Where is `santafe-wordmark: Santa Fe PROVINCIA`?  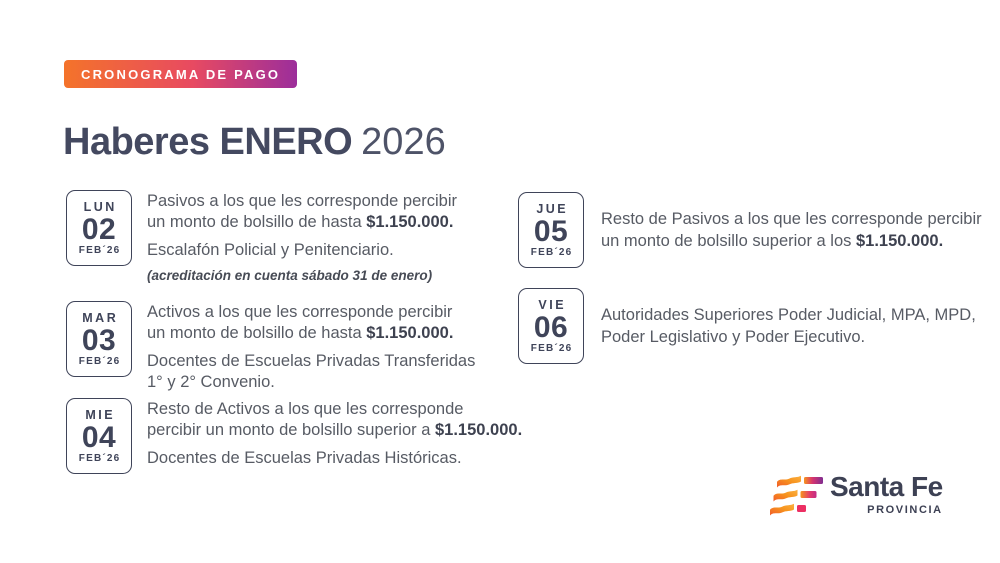
santafe-wordmark: Santa Fe PROVINCIA is located at coordinates (886, 494).